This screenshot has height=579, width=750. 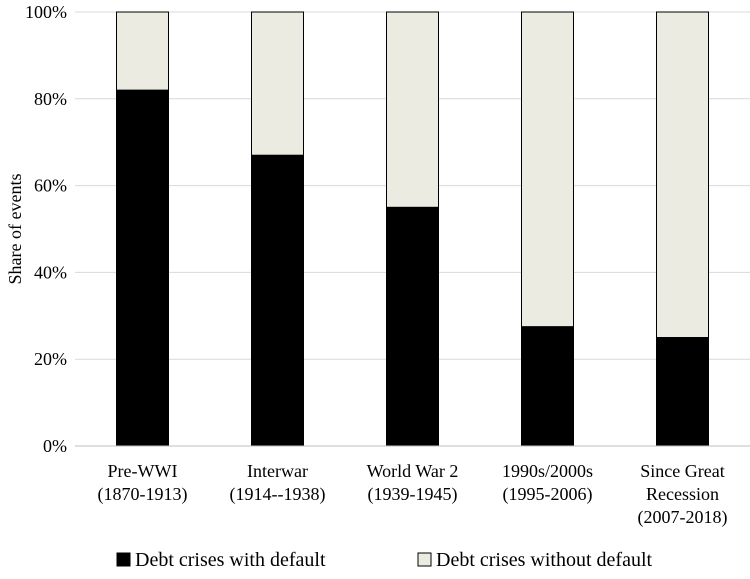 What do you see at coordinates (682, 471) in the screenshot?
I see `x-tick-label: Since Great` at bounding box center [682, 471].